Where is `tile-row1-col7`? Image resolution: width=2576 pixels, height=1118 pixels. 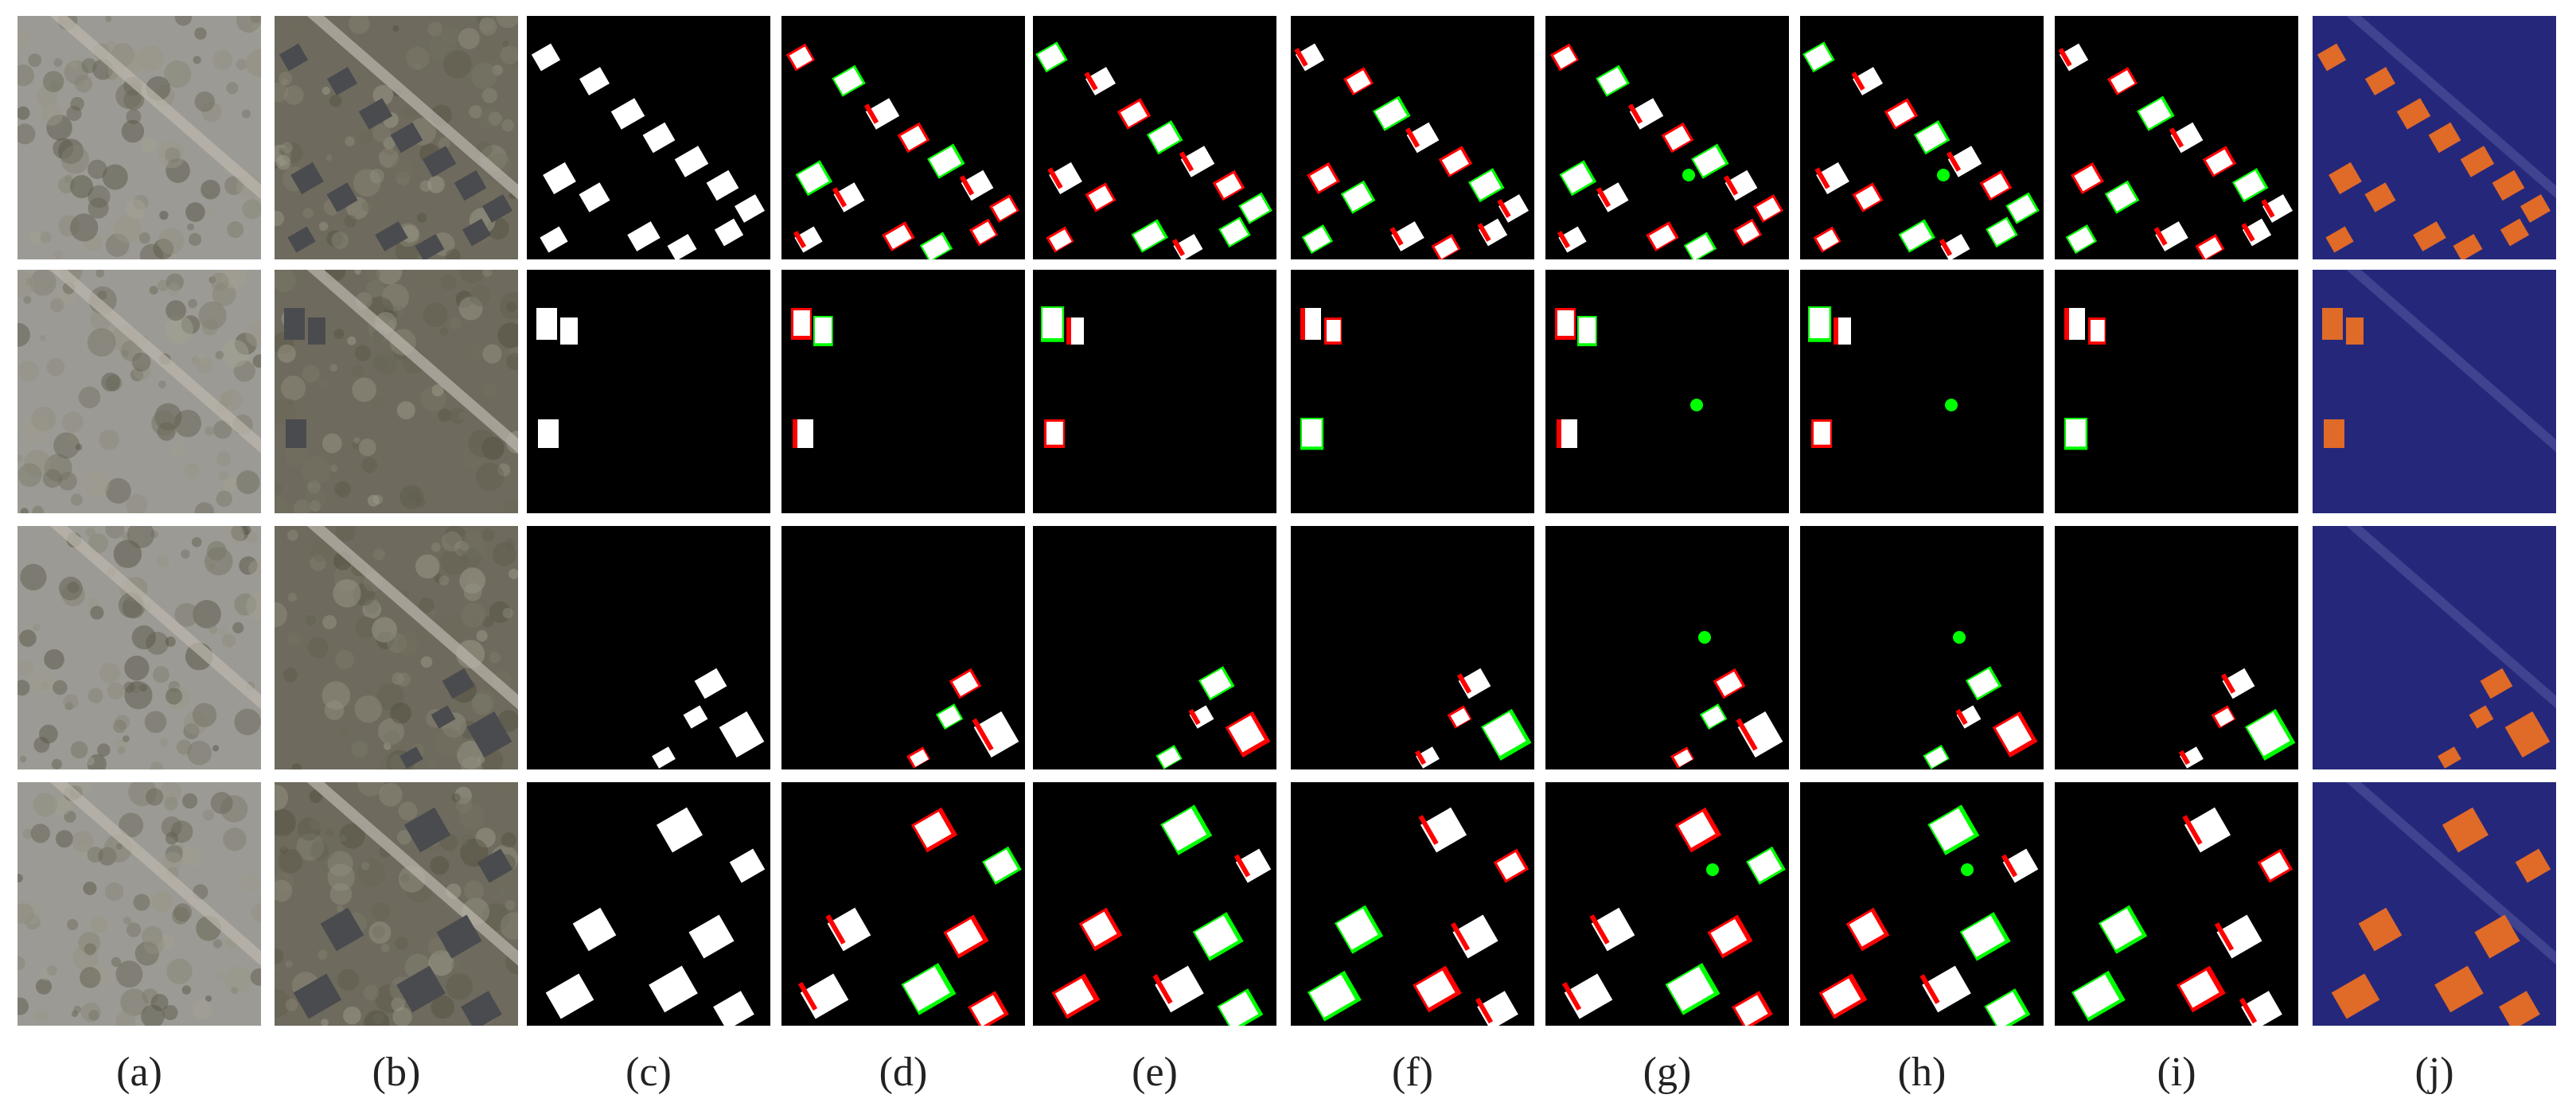
tile-row1-col7 is located at coordinates (1667, 137).